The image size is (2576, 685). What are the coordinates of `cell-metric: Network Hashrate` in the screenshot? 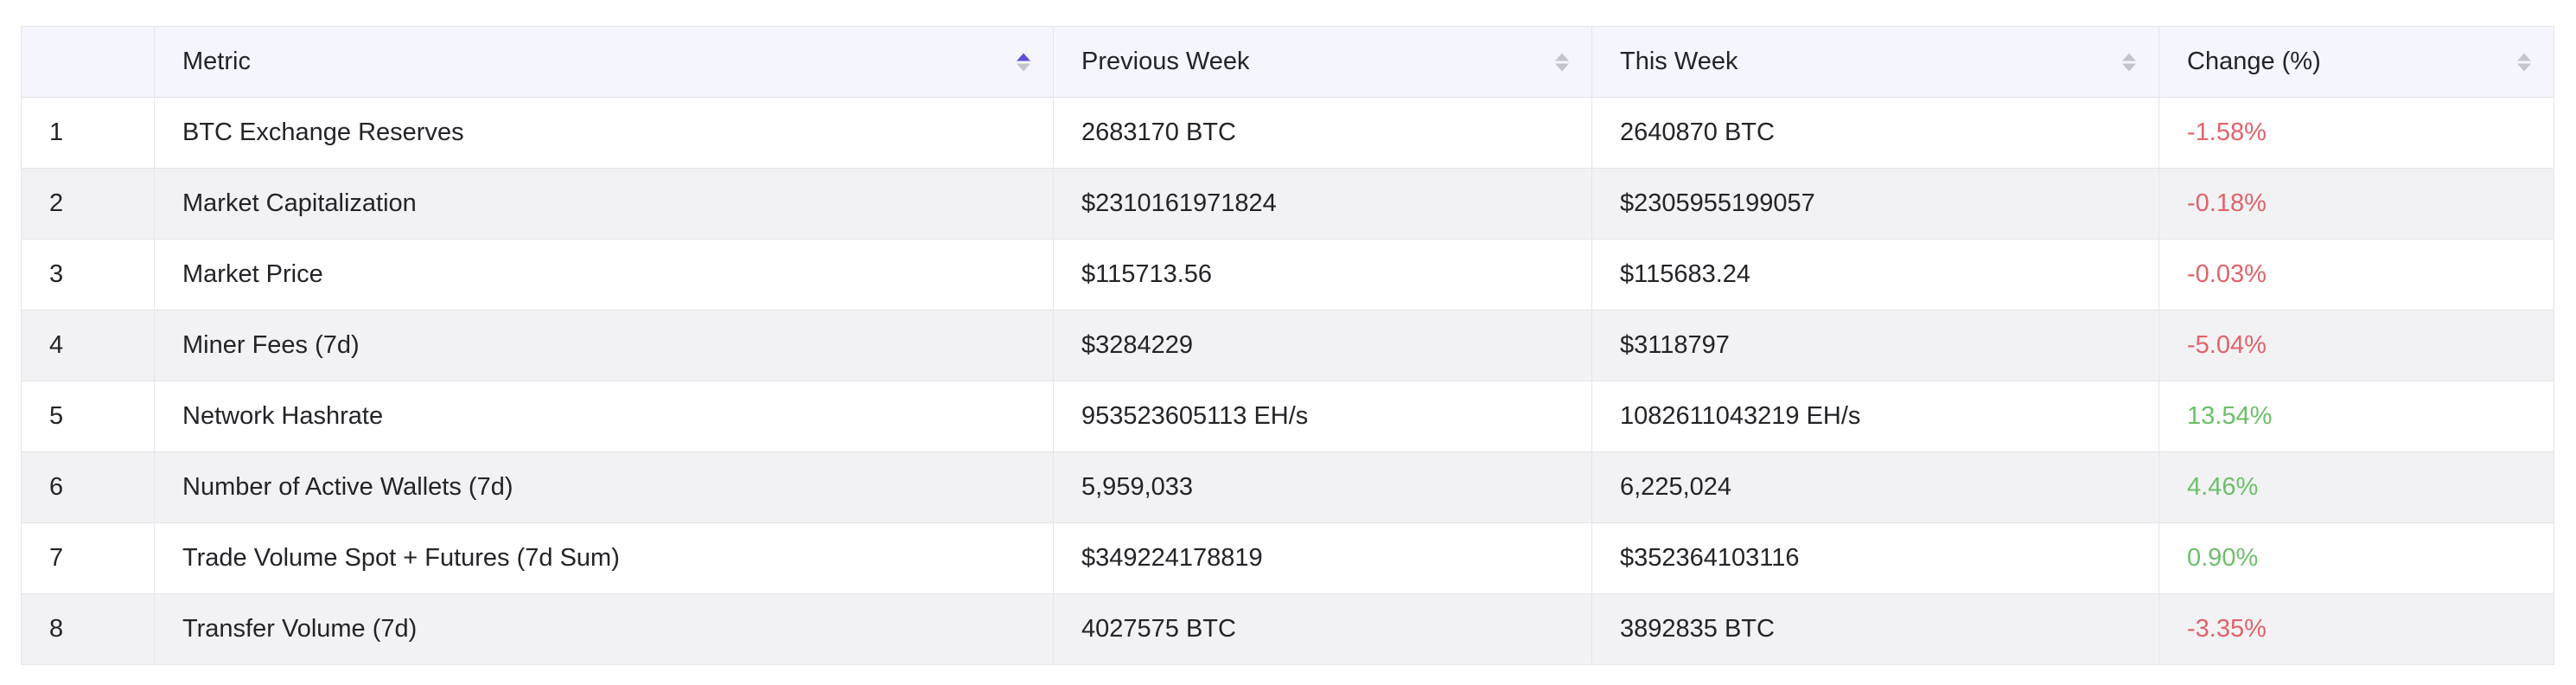 It's located at (604, 417).